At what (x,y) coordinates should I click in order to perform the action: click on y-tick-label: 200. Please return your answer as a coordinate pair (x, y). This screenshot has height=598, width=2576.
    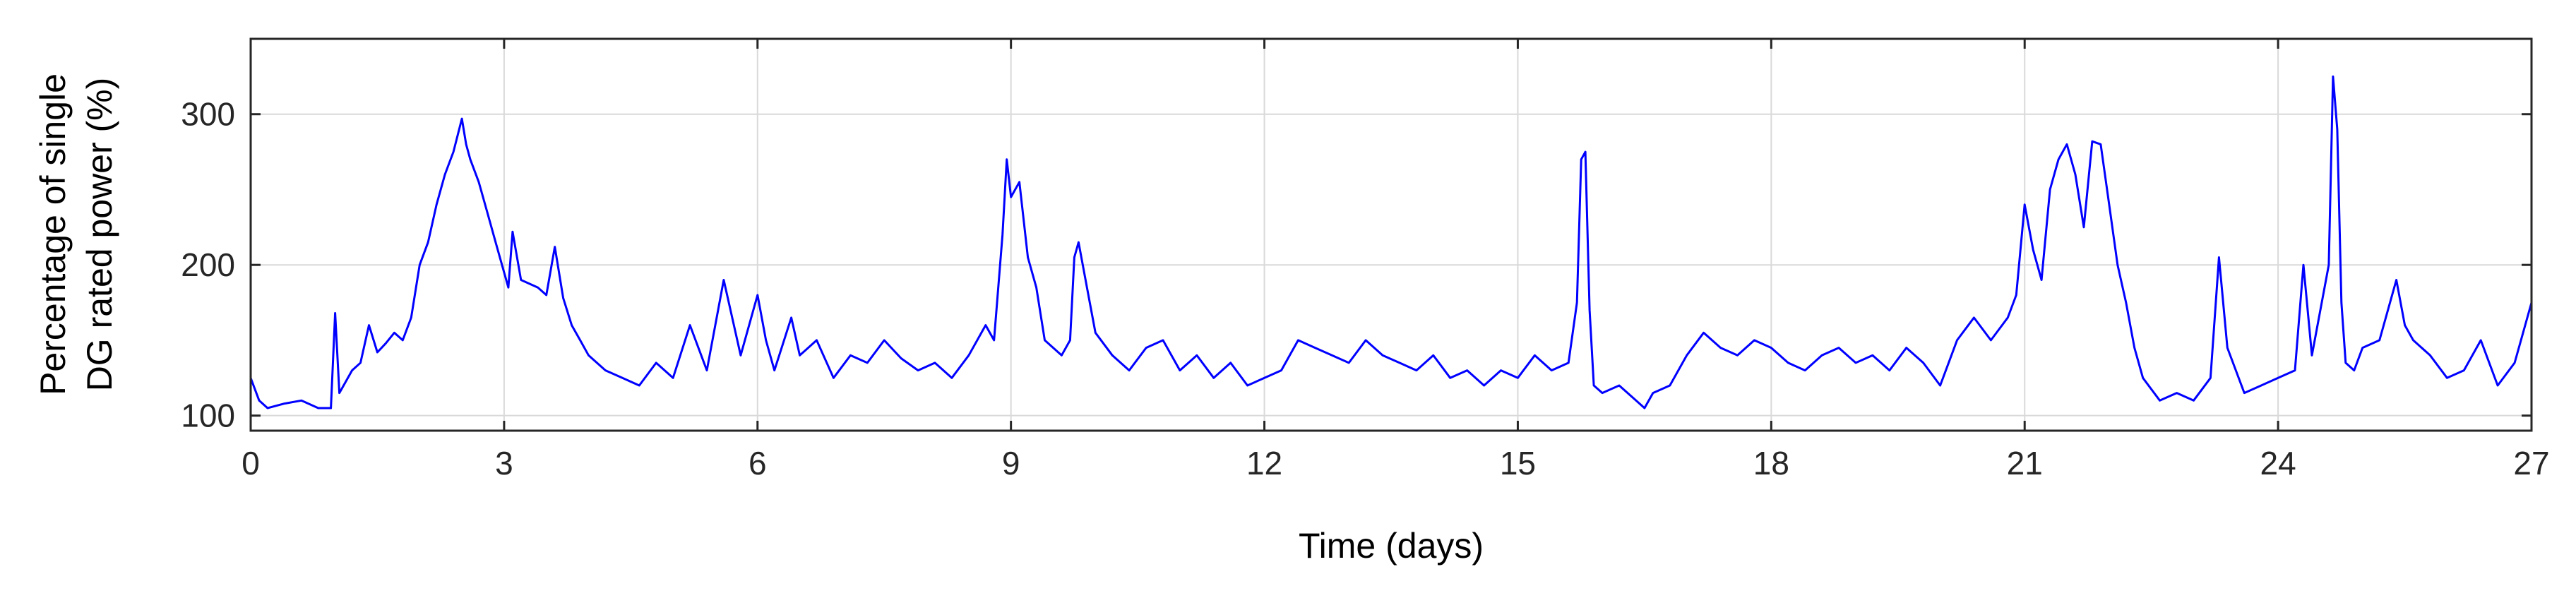
    Looking at the image, I should click on (208, 265).